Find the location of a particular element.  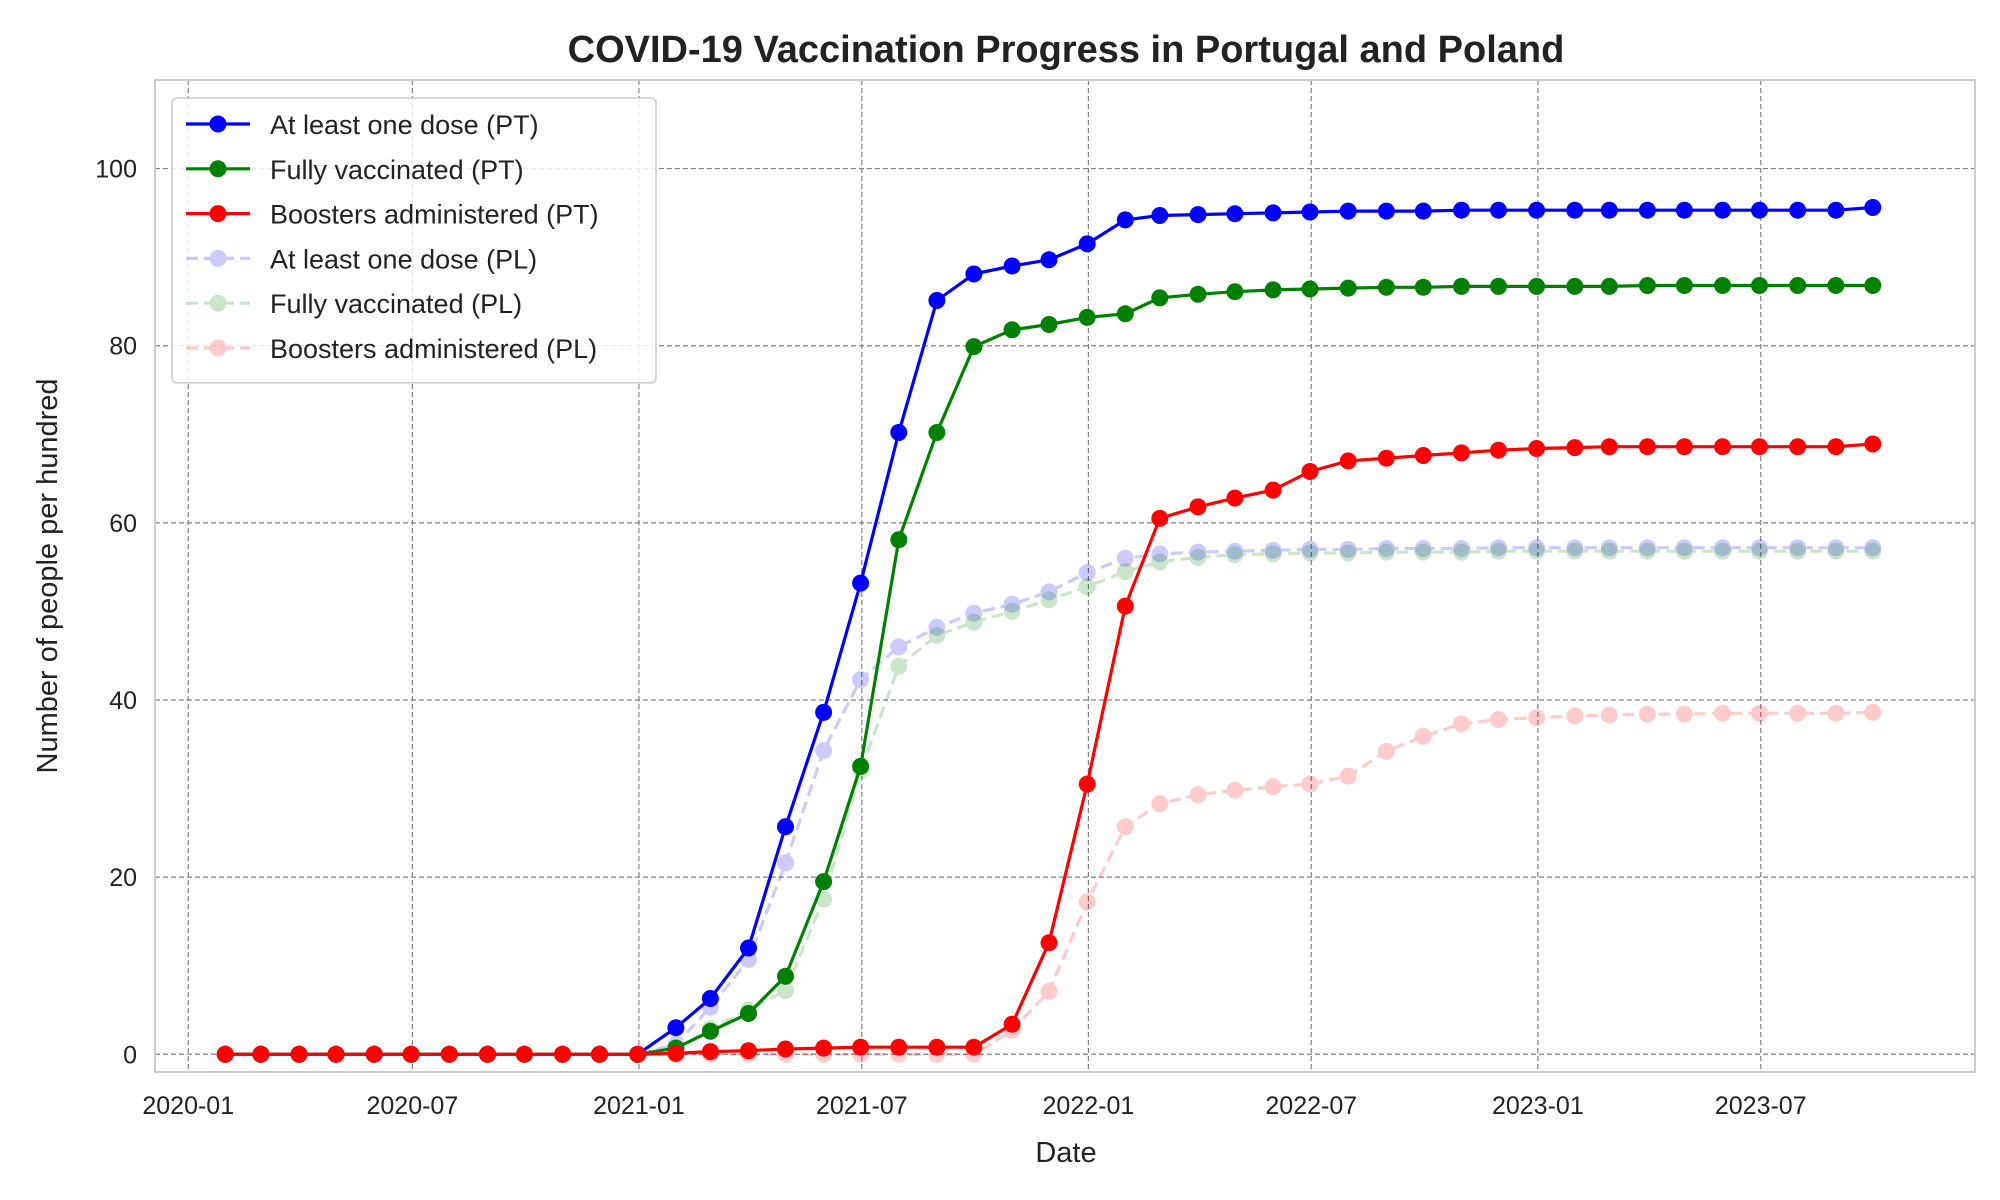

x-tick-label: 2022-07 is located at coordinates (1311, 1106).